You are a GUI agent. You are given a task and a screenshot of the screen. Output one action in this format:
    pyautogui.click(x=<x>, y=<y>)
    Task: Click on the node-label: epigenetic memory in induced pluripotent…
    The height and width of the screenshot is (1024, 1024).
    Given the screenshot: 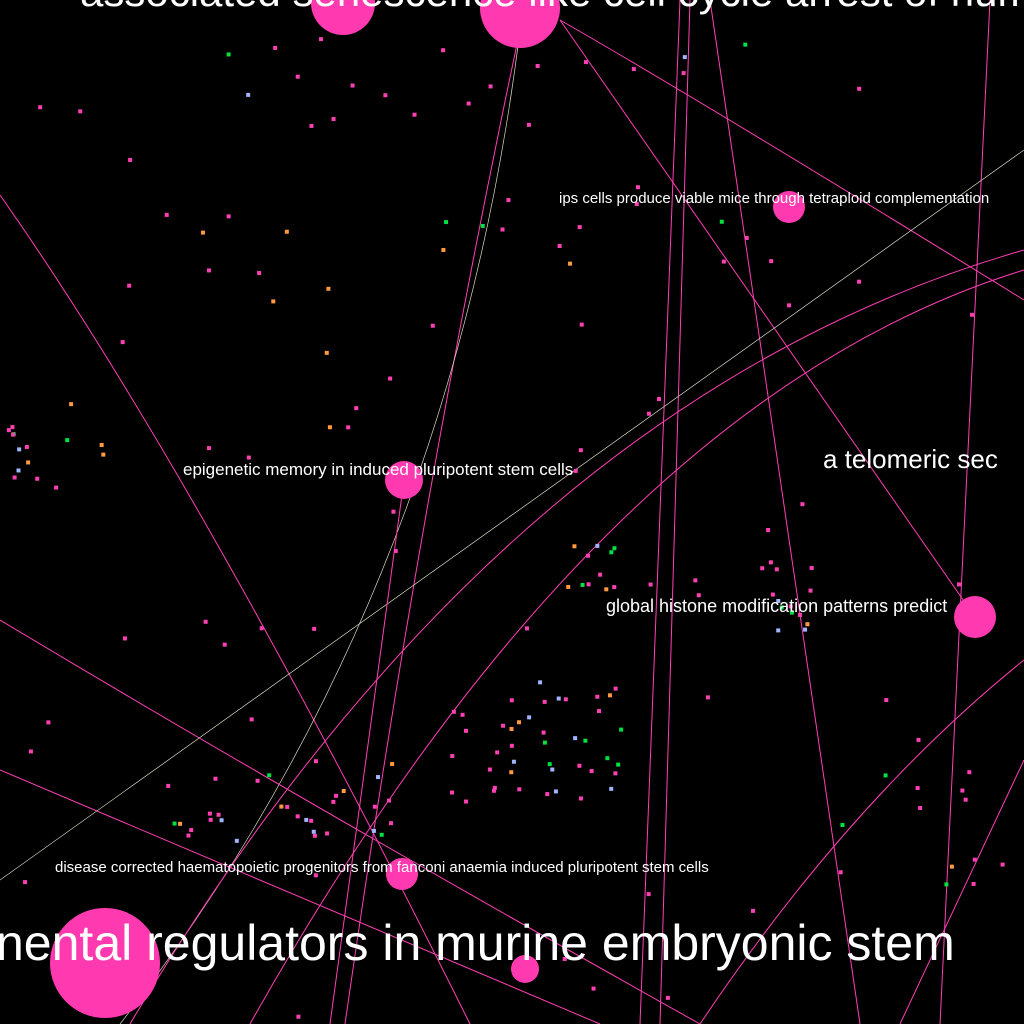 What is the action you would take?
    pyautogui.click(x=378, y=469)
    